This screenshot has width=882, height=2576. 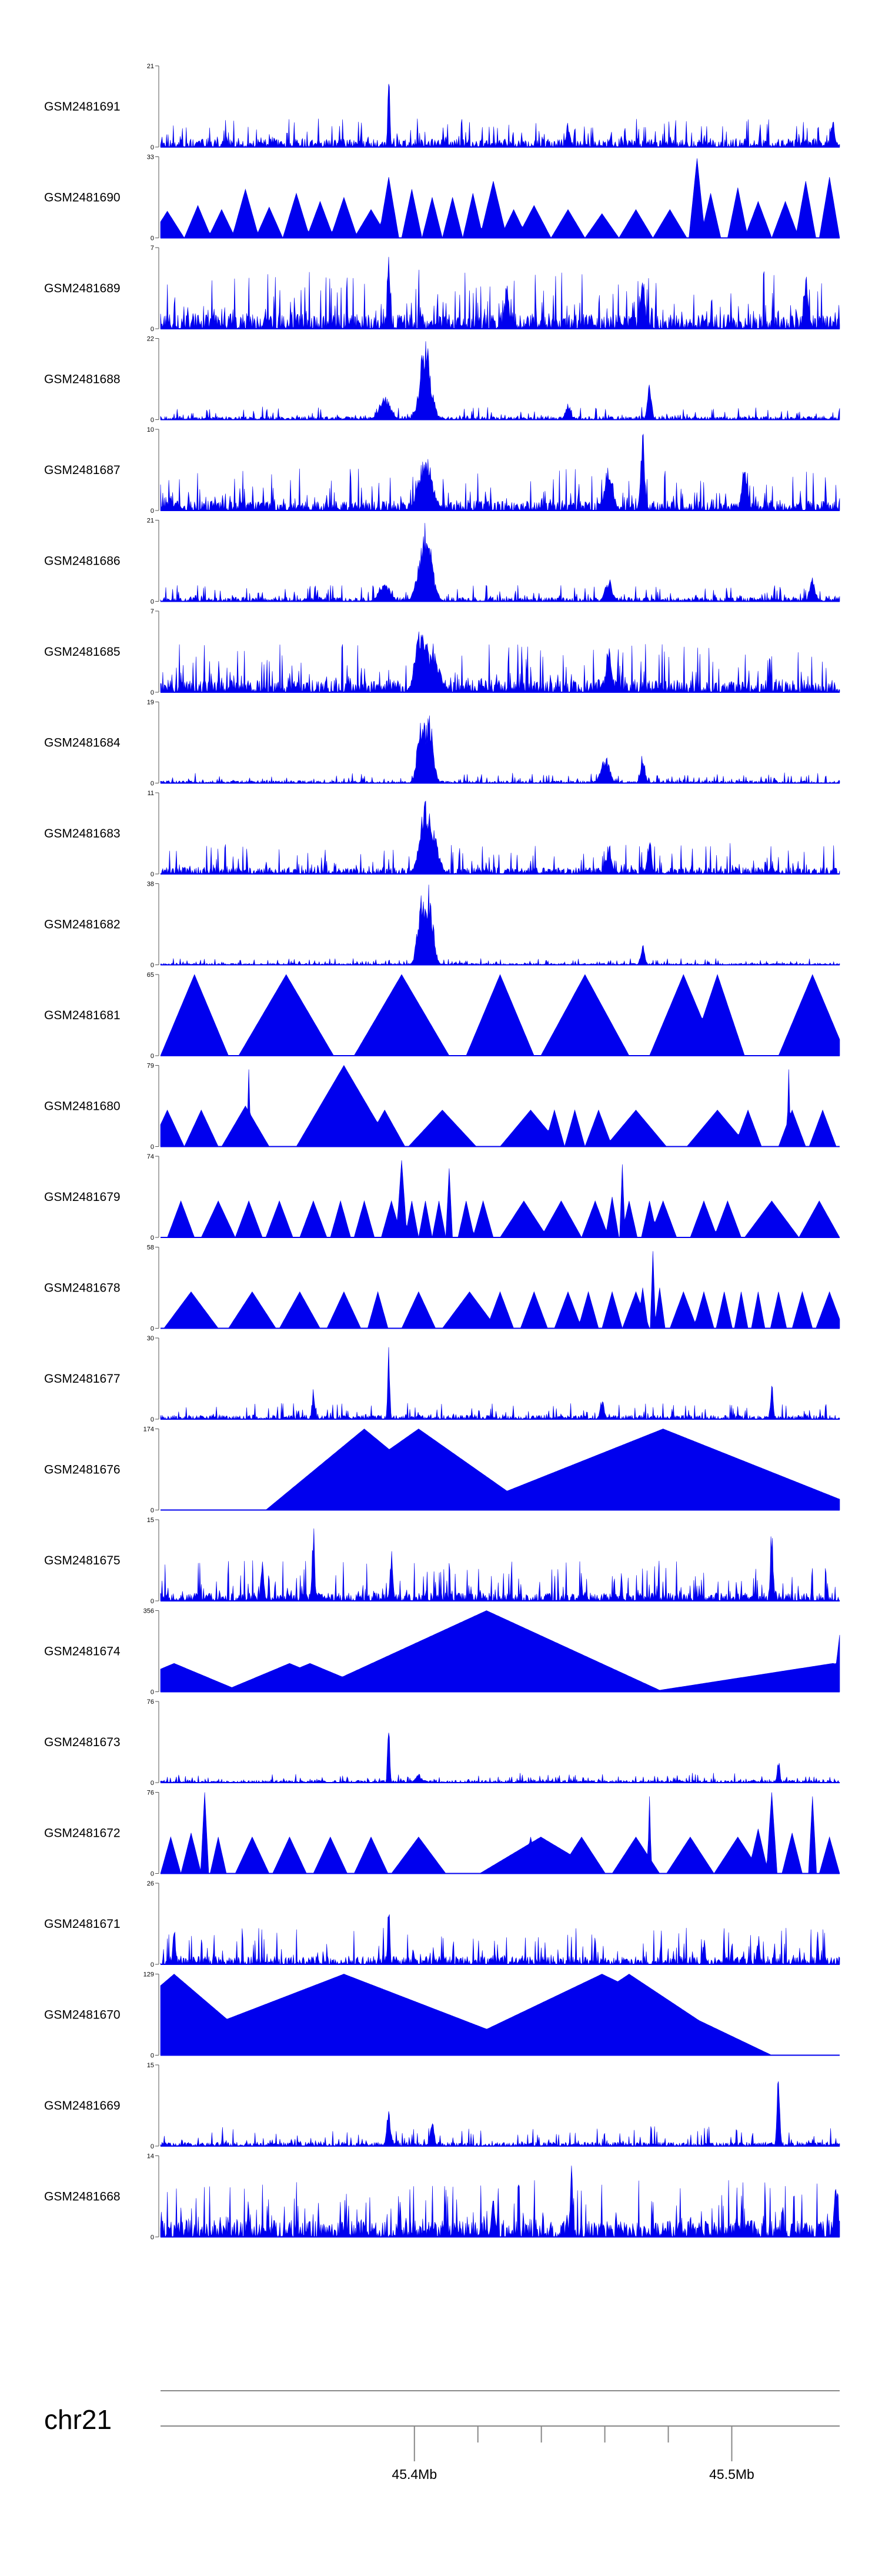 I want to click on track-gsm2481688: GSM2481688 22 0, so click(x=442, y=380).